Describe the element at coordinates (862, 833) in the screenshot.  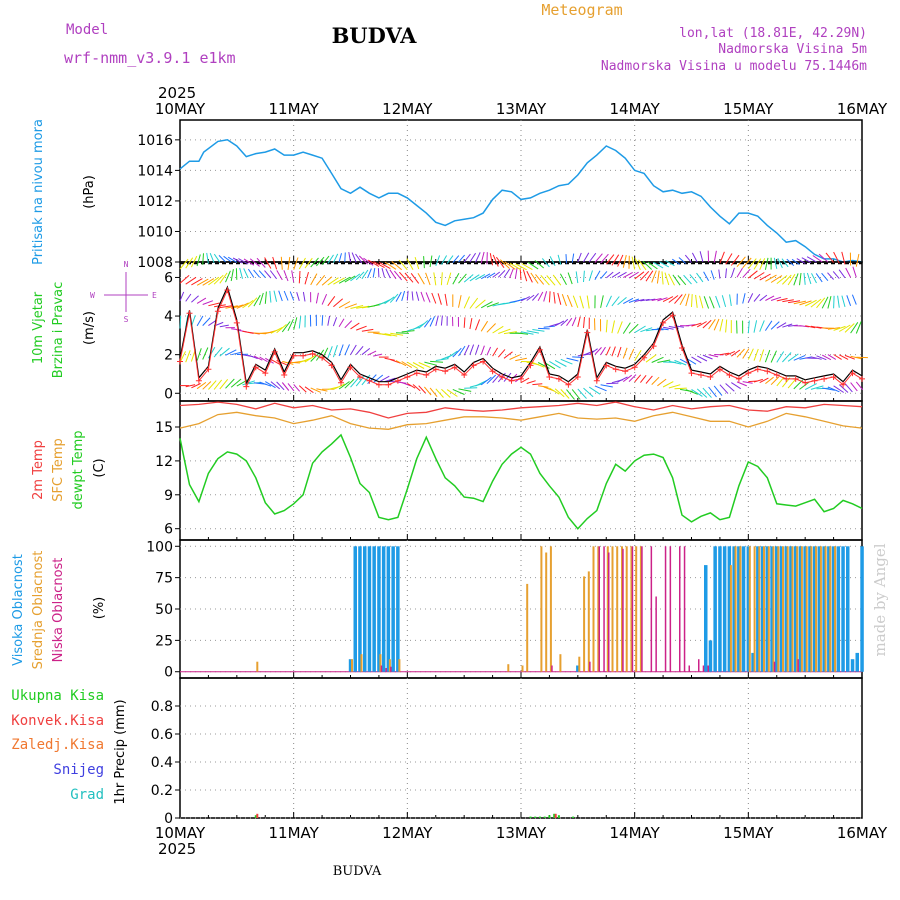
I see `bottom-date-label: 16MAY` at that location.